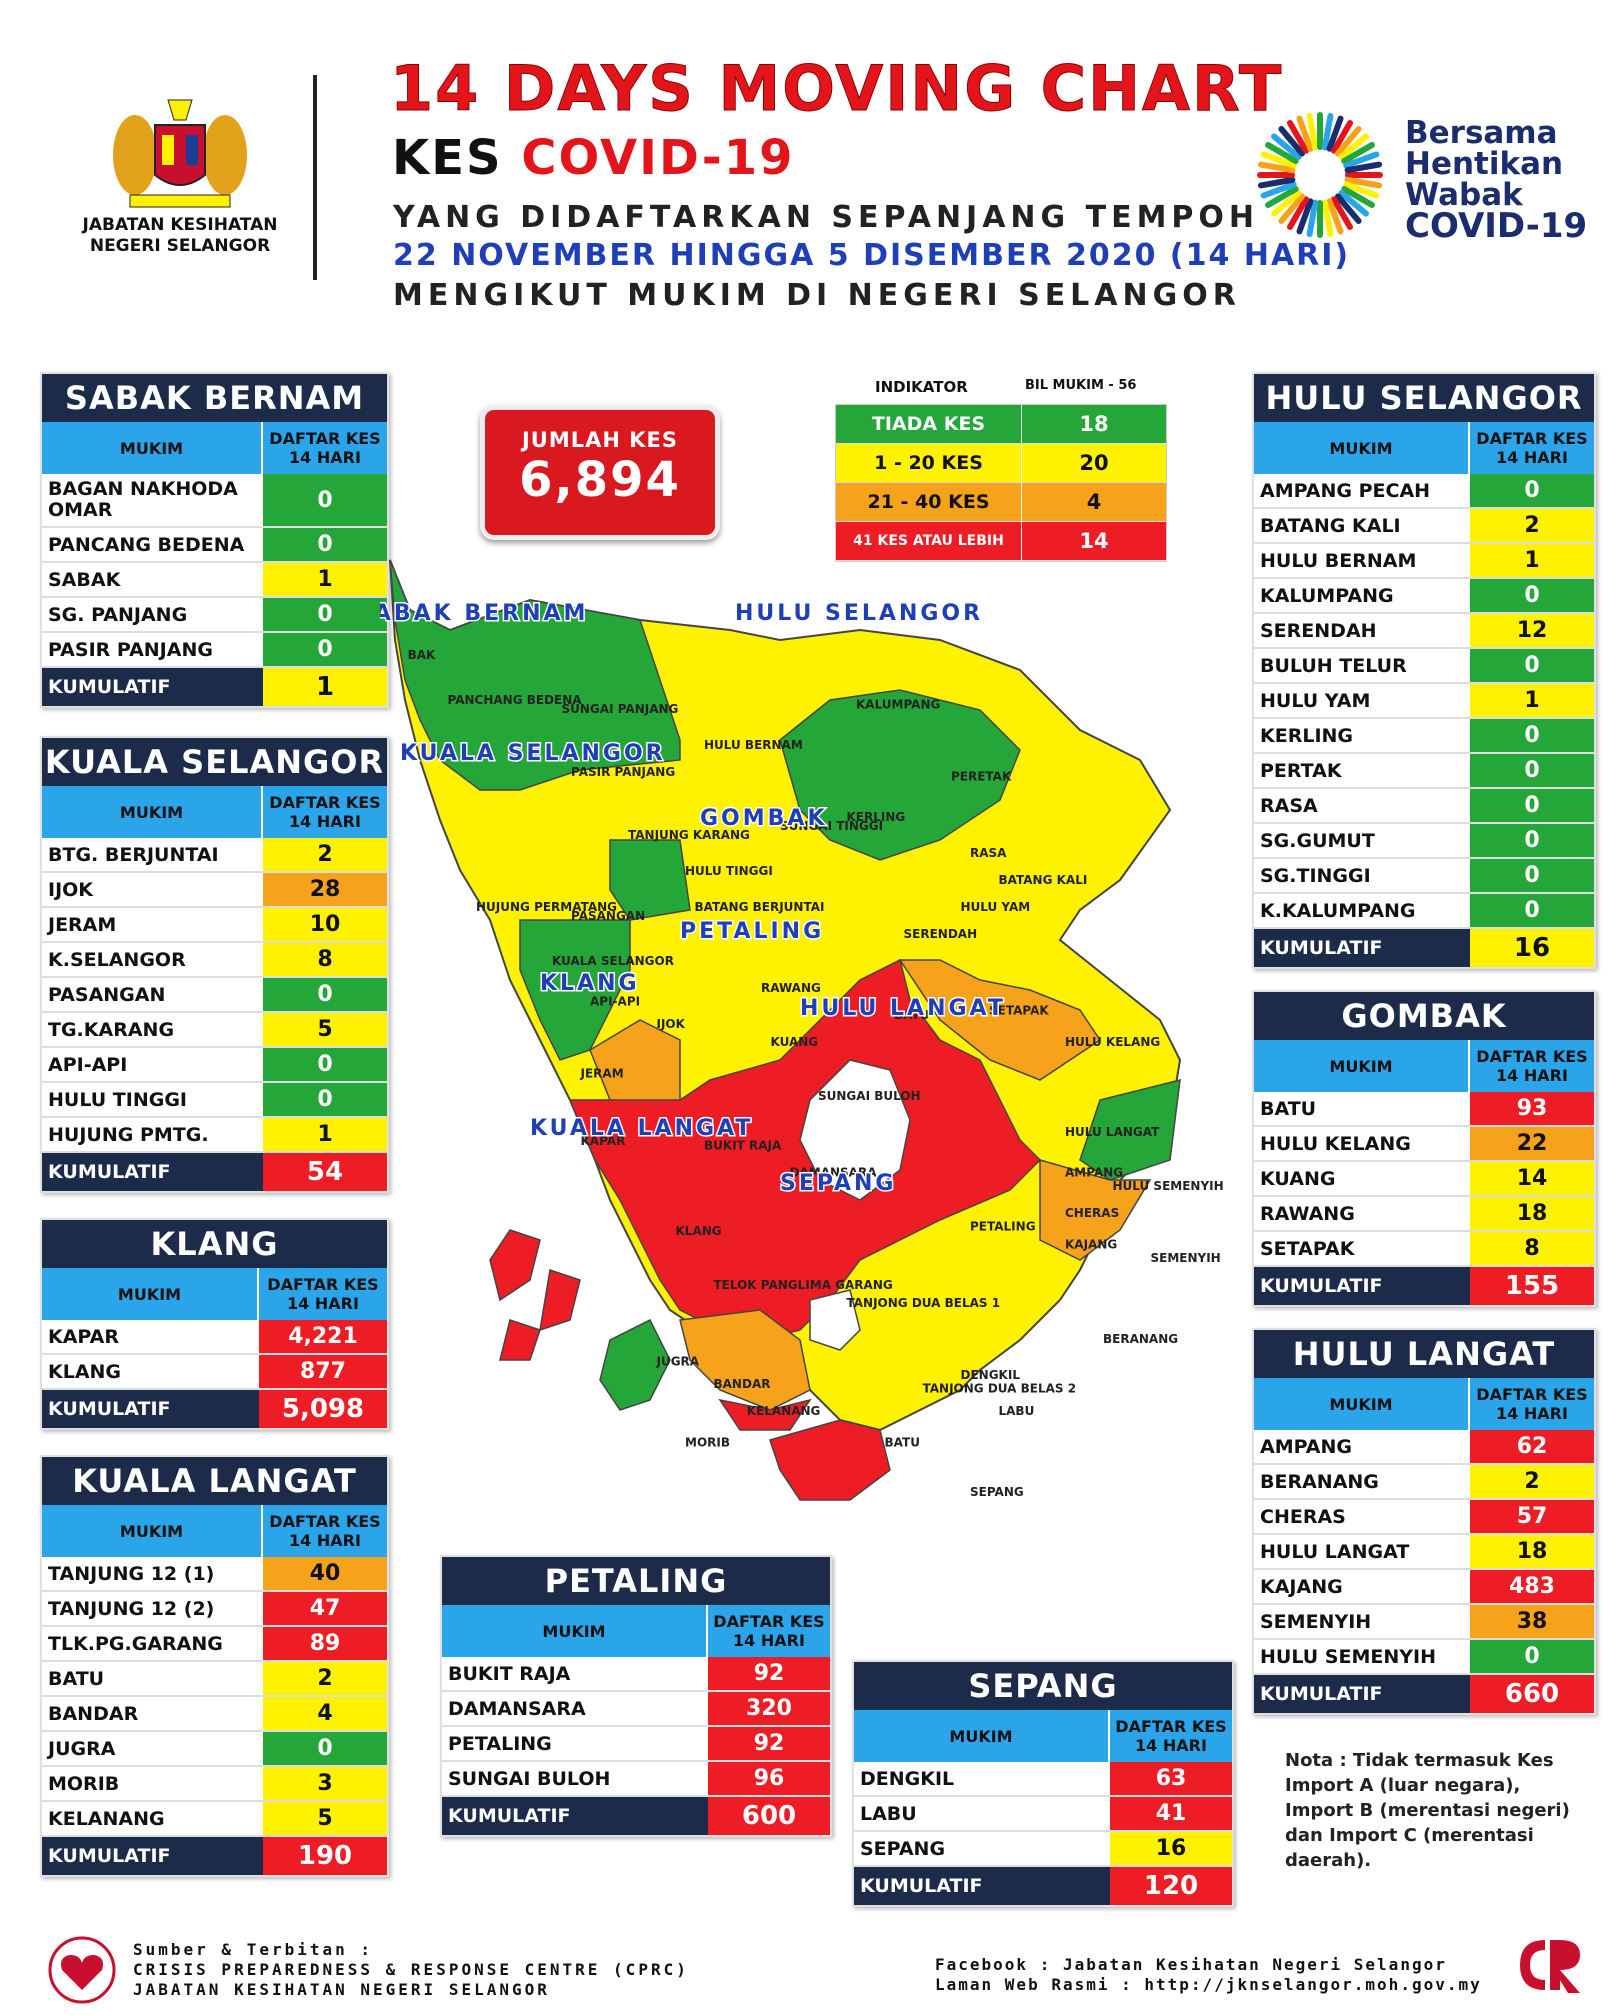 This screenshot has height=2015, width=1618. What do you see at coordinates (742, 1384) in the screenshot?
I see `mukim-label: BANDAR` at bounding box center [742, 1384].